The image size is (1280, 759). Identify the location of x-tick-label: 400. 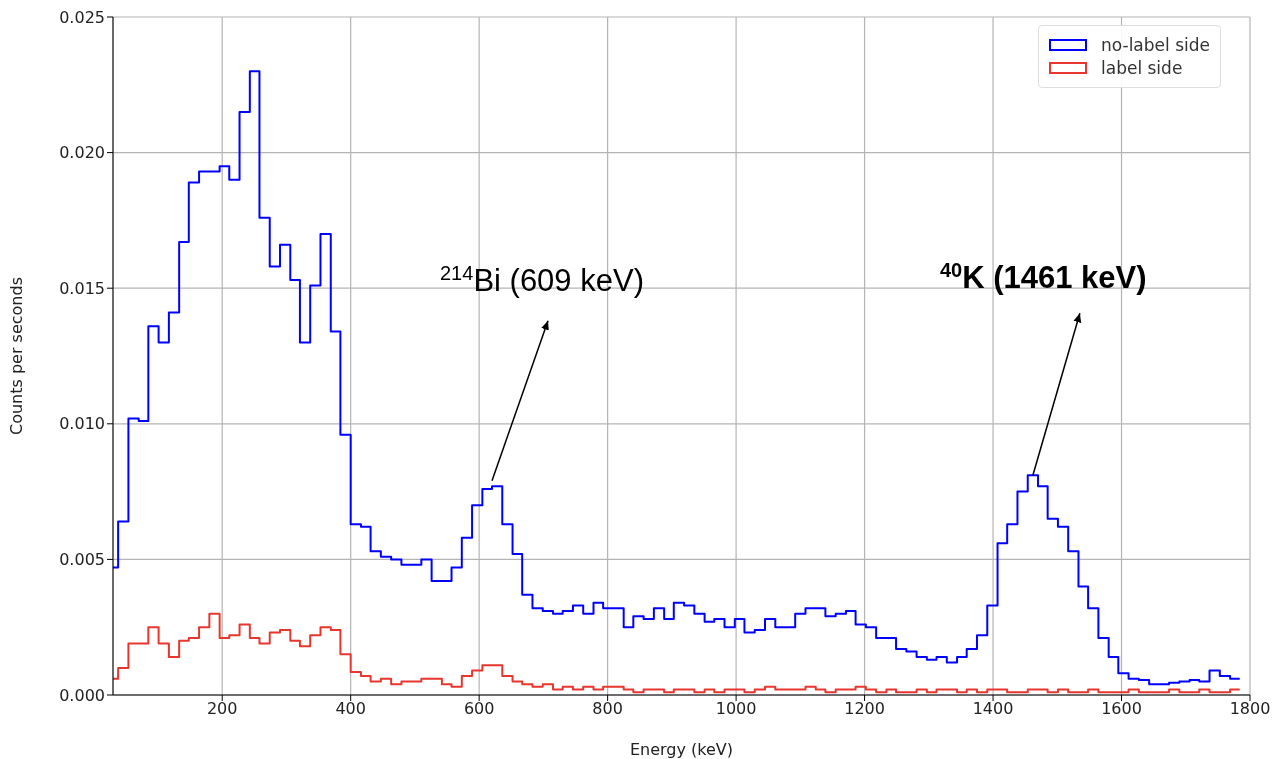
(350, 709).